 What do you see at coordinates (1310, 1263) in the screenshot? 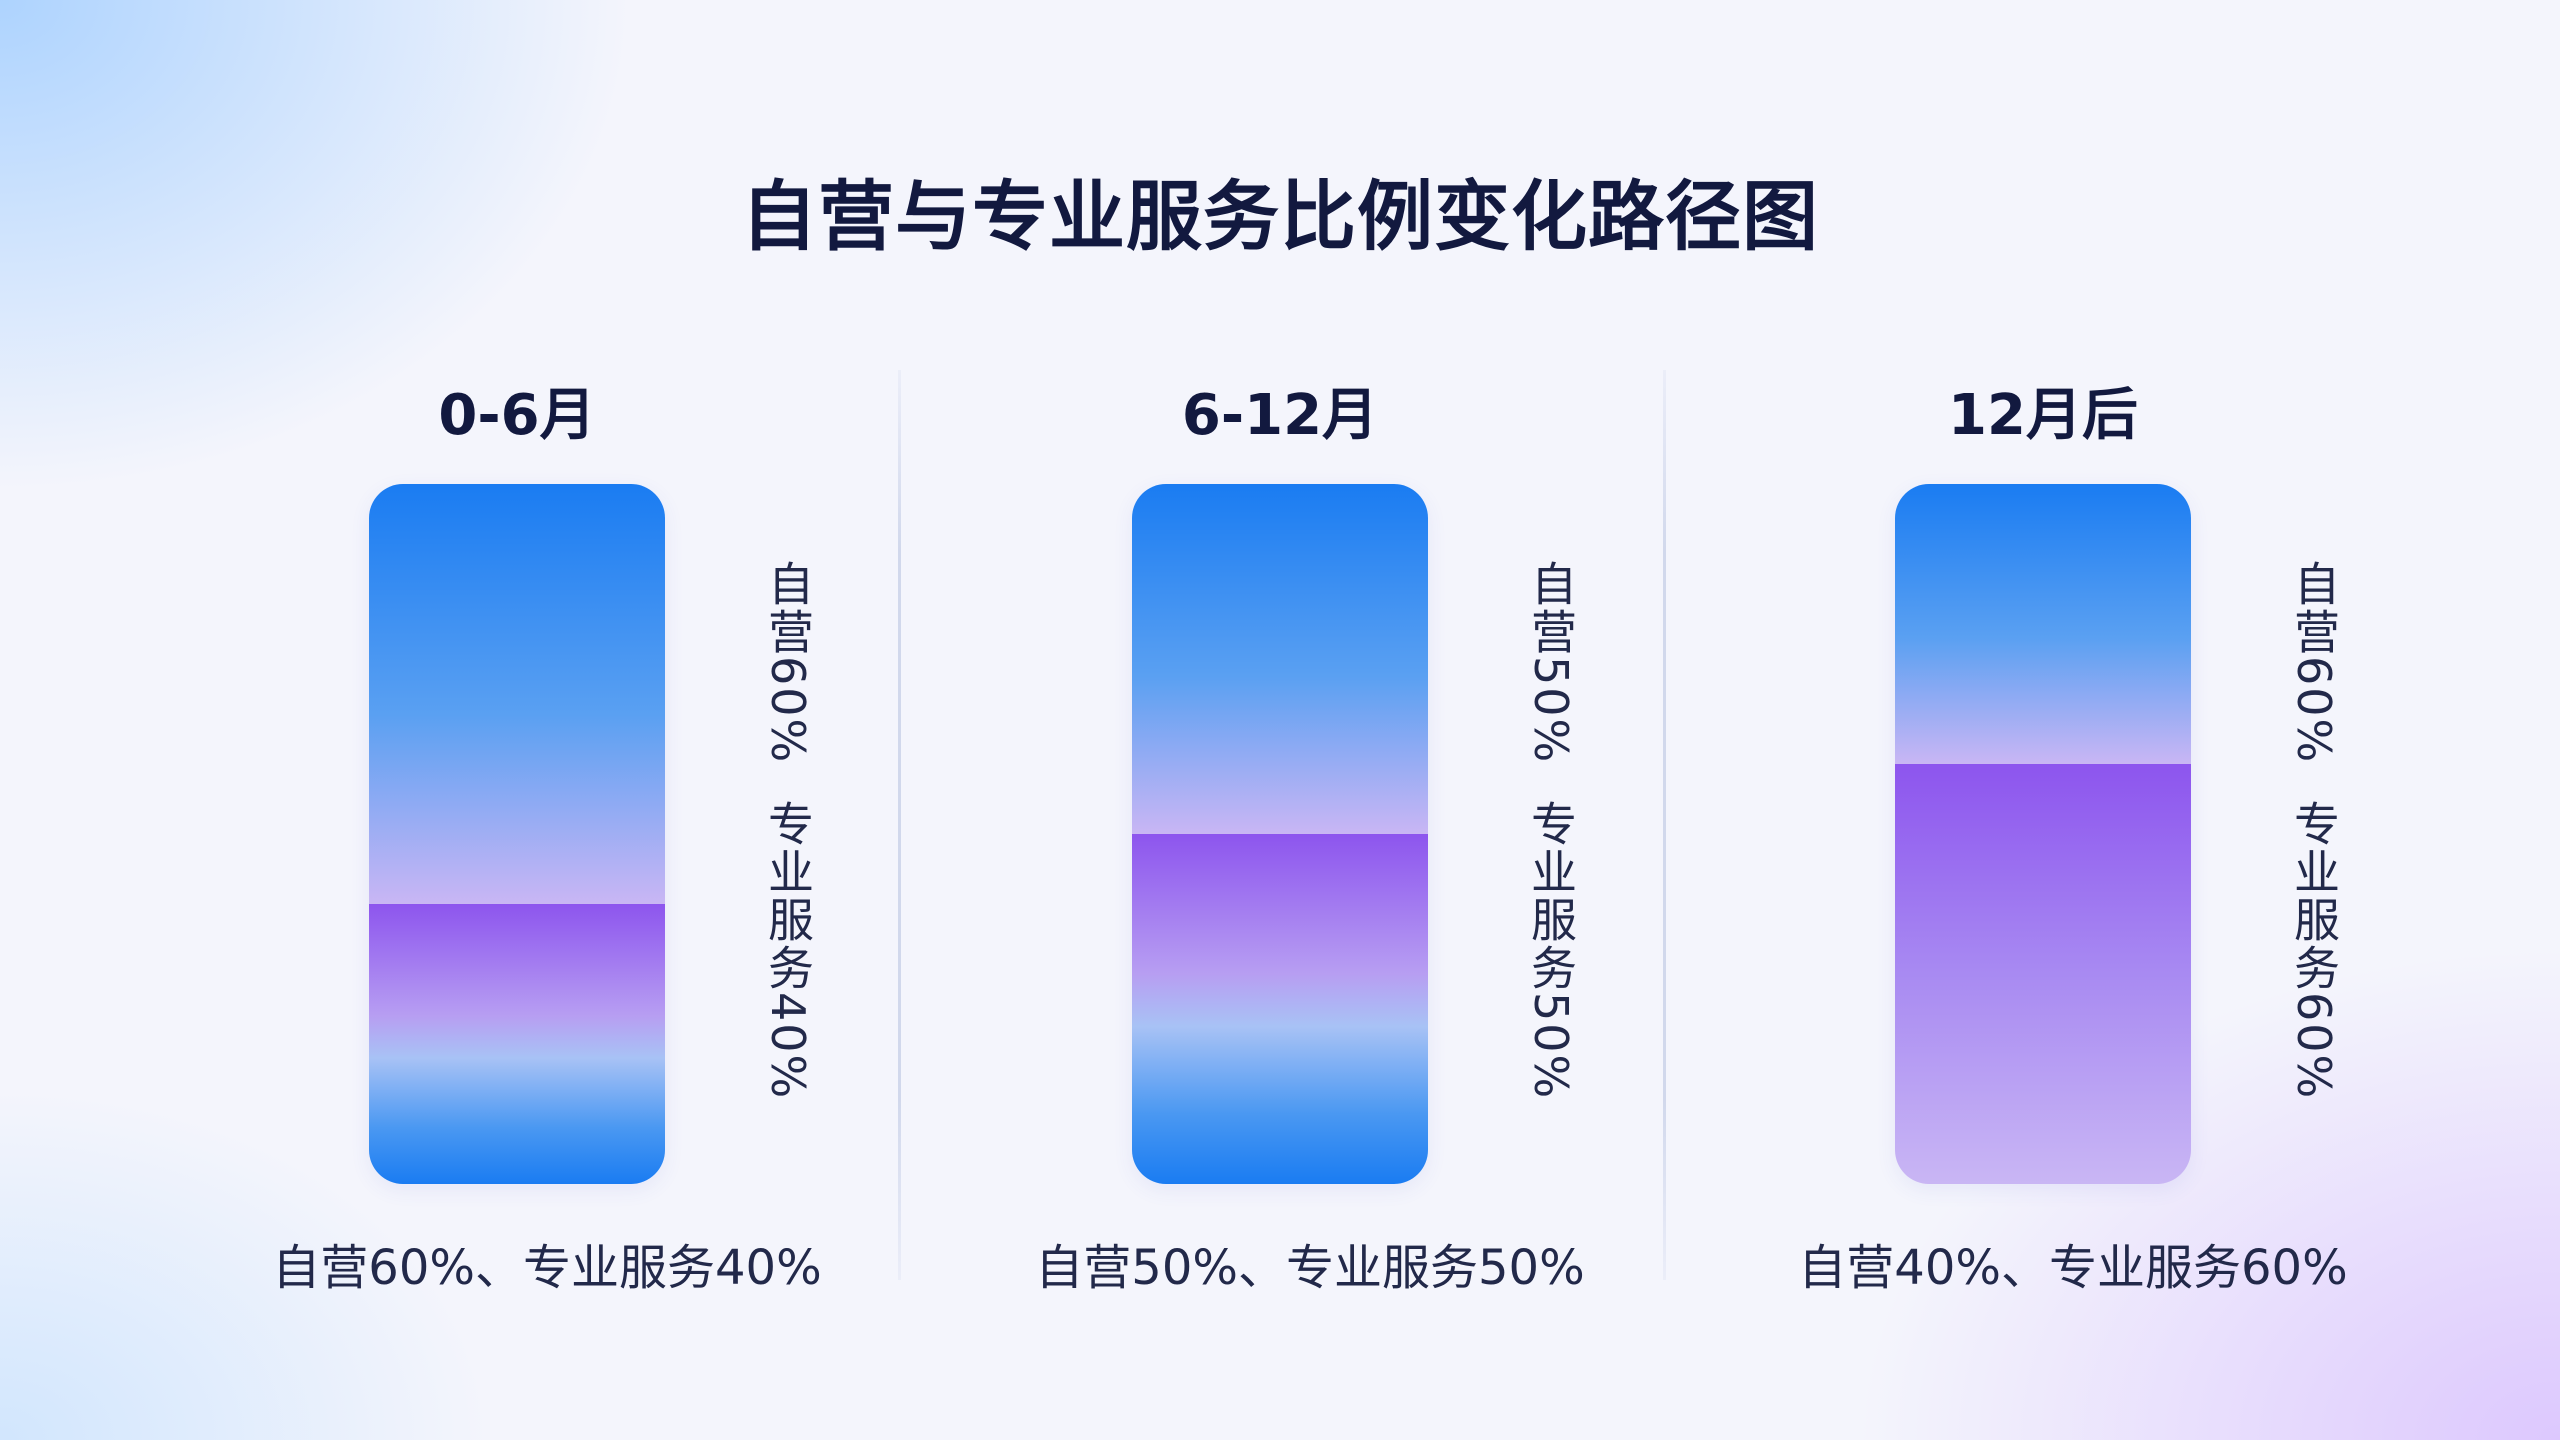
I see `ratio-caption: 自营50%、专业服务50%` at bounding box center [1310, 1263].